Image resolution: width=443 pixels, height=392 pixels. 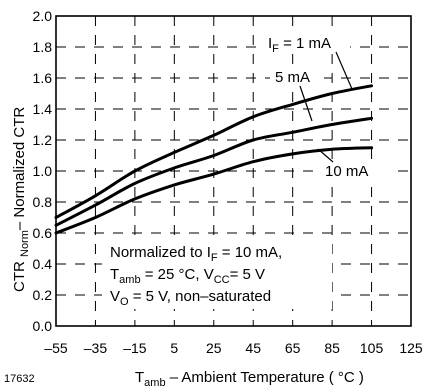 I want to click on x-tick-label: 25, so click(x=214, y=348).